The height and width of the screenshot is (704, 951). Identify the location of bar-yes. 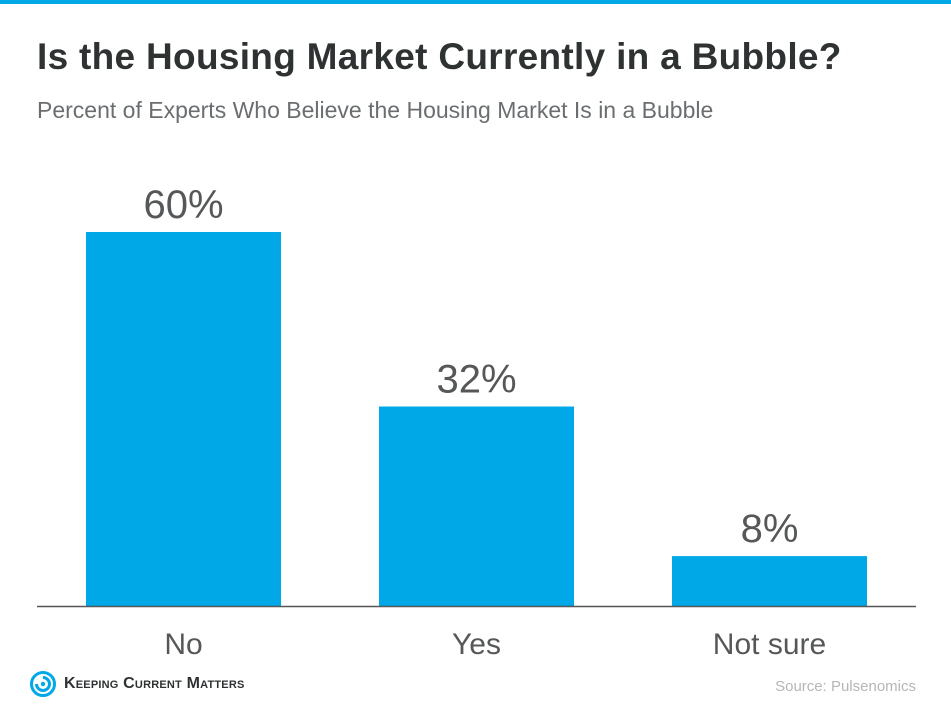
(476, 506).